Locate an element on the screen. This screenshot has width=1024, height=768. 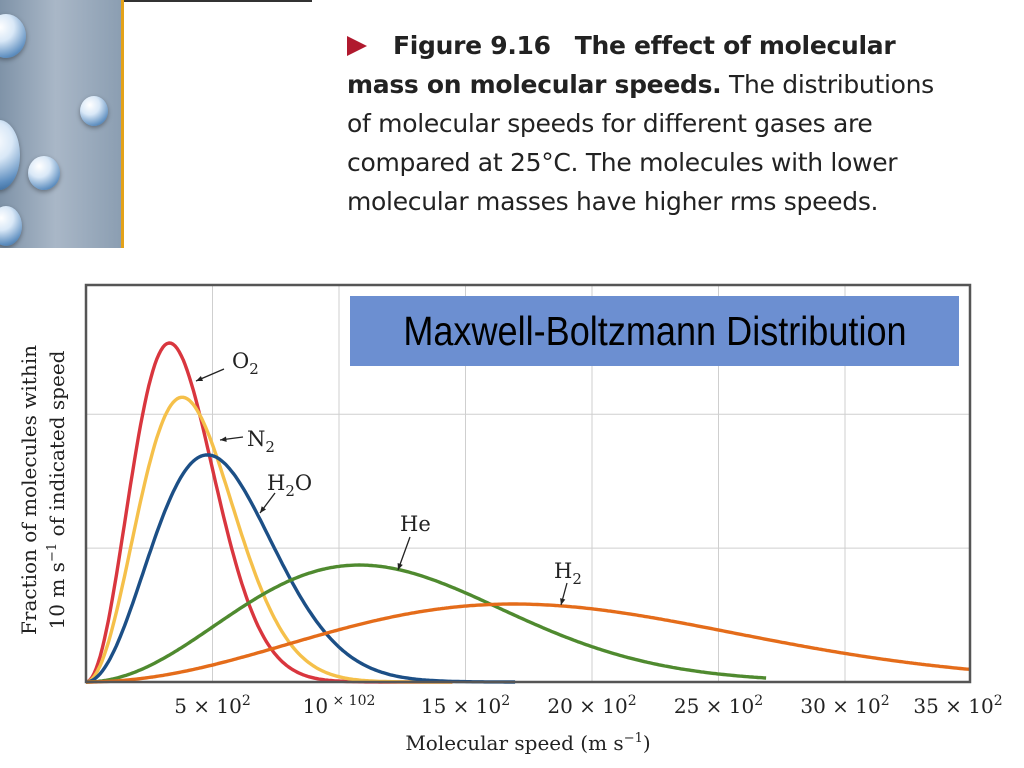
x-tick-label: 25 × 102 is located at coordinates (718, 705).